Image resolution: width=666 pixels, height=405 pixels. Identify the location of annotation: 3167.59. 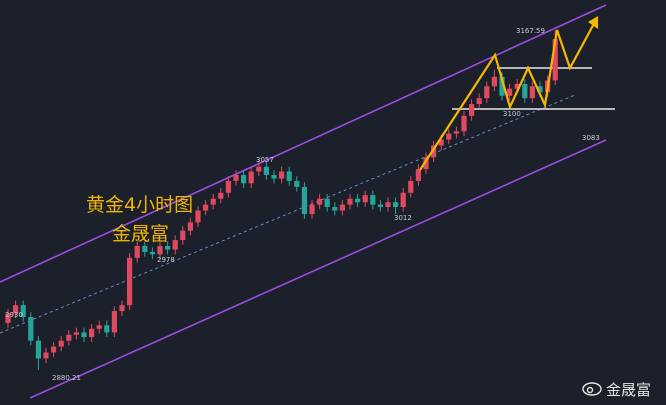
(530, 31).